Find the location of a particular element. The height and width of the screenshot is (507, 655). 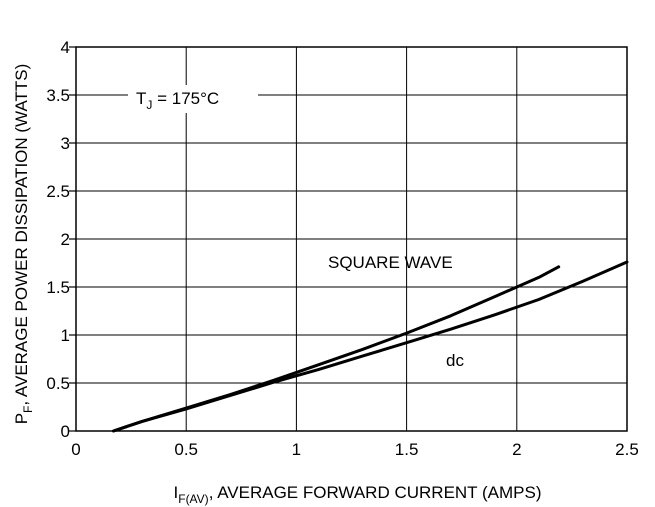

x-tick-label: 2.5 is located at coordinates (627, 449).